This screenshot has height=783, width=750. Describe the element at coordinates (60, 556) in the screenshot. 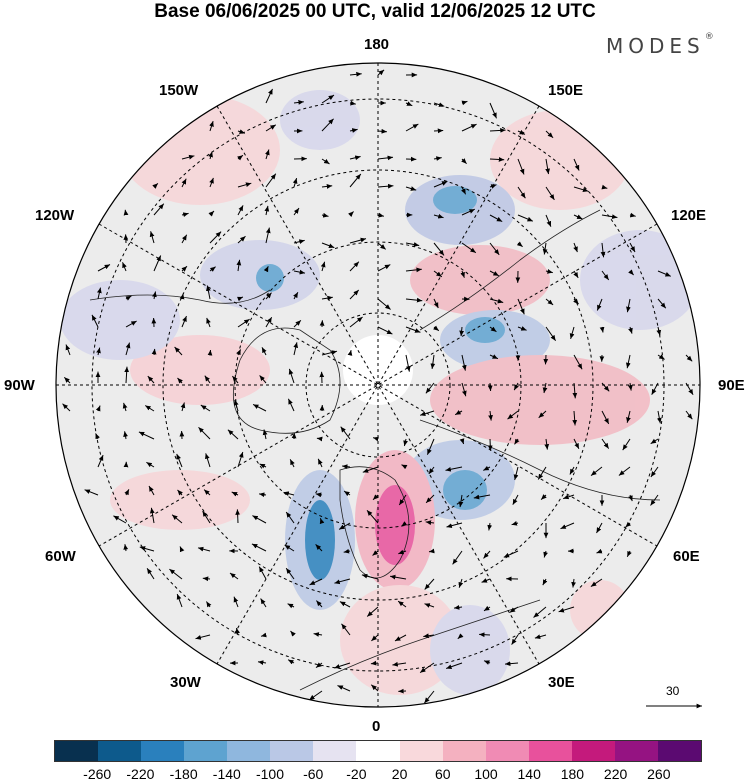

I see `lon-label-60w: 60W` at that location.